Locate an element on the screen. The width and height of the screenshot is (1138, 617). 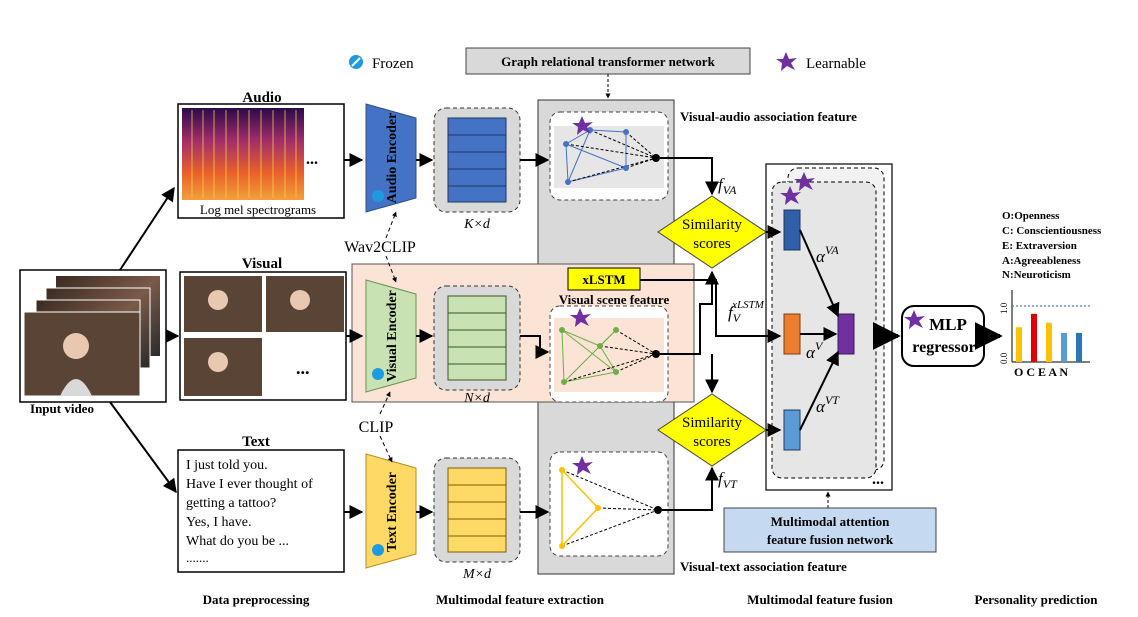
bar-a is located at coordinates (1064, 347).